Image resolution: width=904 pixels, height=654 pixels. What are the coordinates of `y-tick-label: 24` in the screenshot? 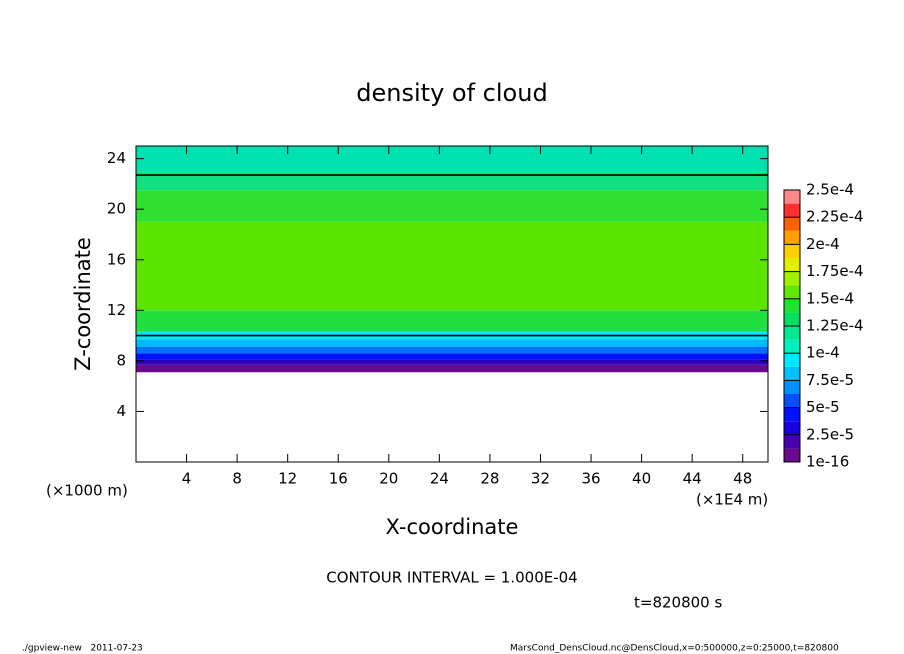 It's located at (116, 158).